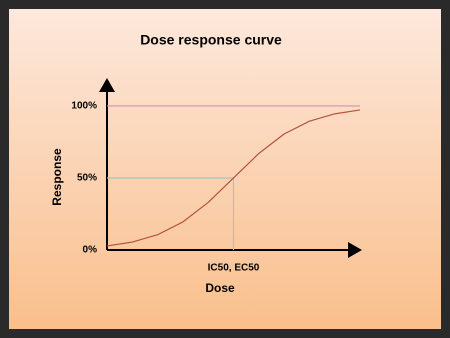 The image size is (450, 338). What do you see at coordinates (234, 268) in the screenshot?
I see `x-tick-label: IC50, EC50` at bounding box center [234, 268].